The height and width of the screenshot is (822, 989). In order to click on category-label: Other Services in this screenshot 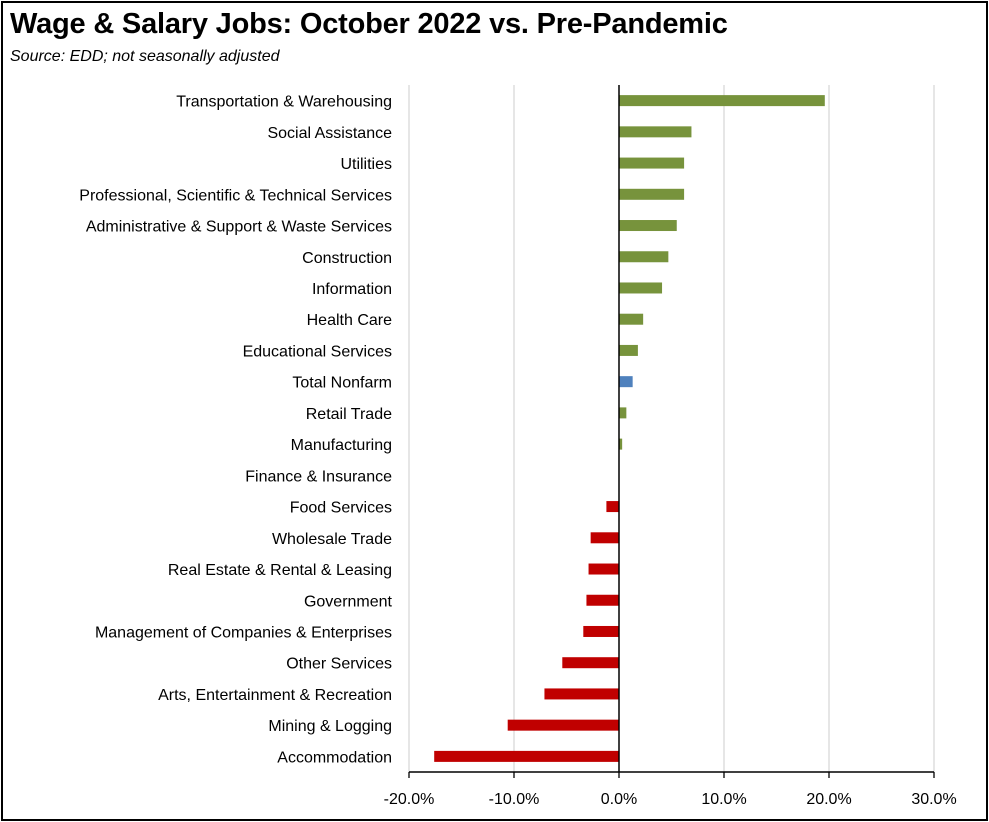, I will do `click(339, 664)`.